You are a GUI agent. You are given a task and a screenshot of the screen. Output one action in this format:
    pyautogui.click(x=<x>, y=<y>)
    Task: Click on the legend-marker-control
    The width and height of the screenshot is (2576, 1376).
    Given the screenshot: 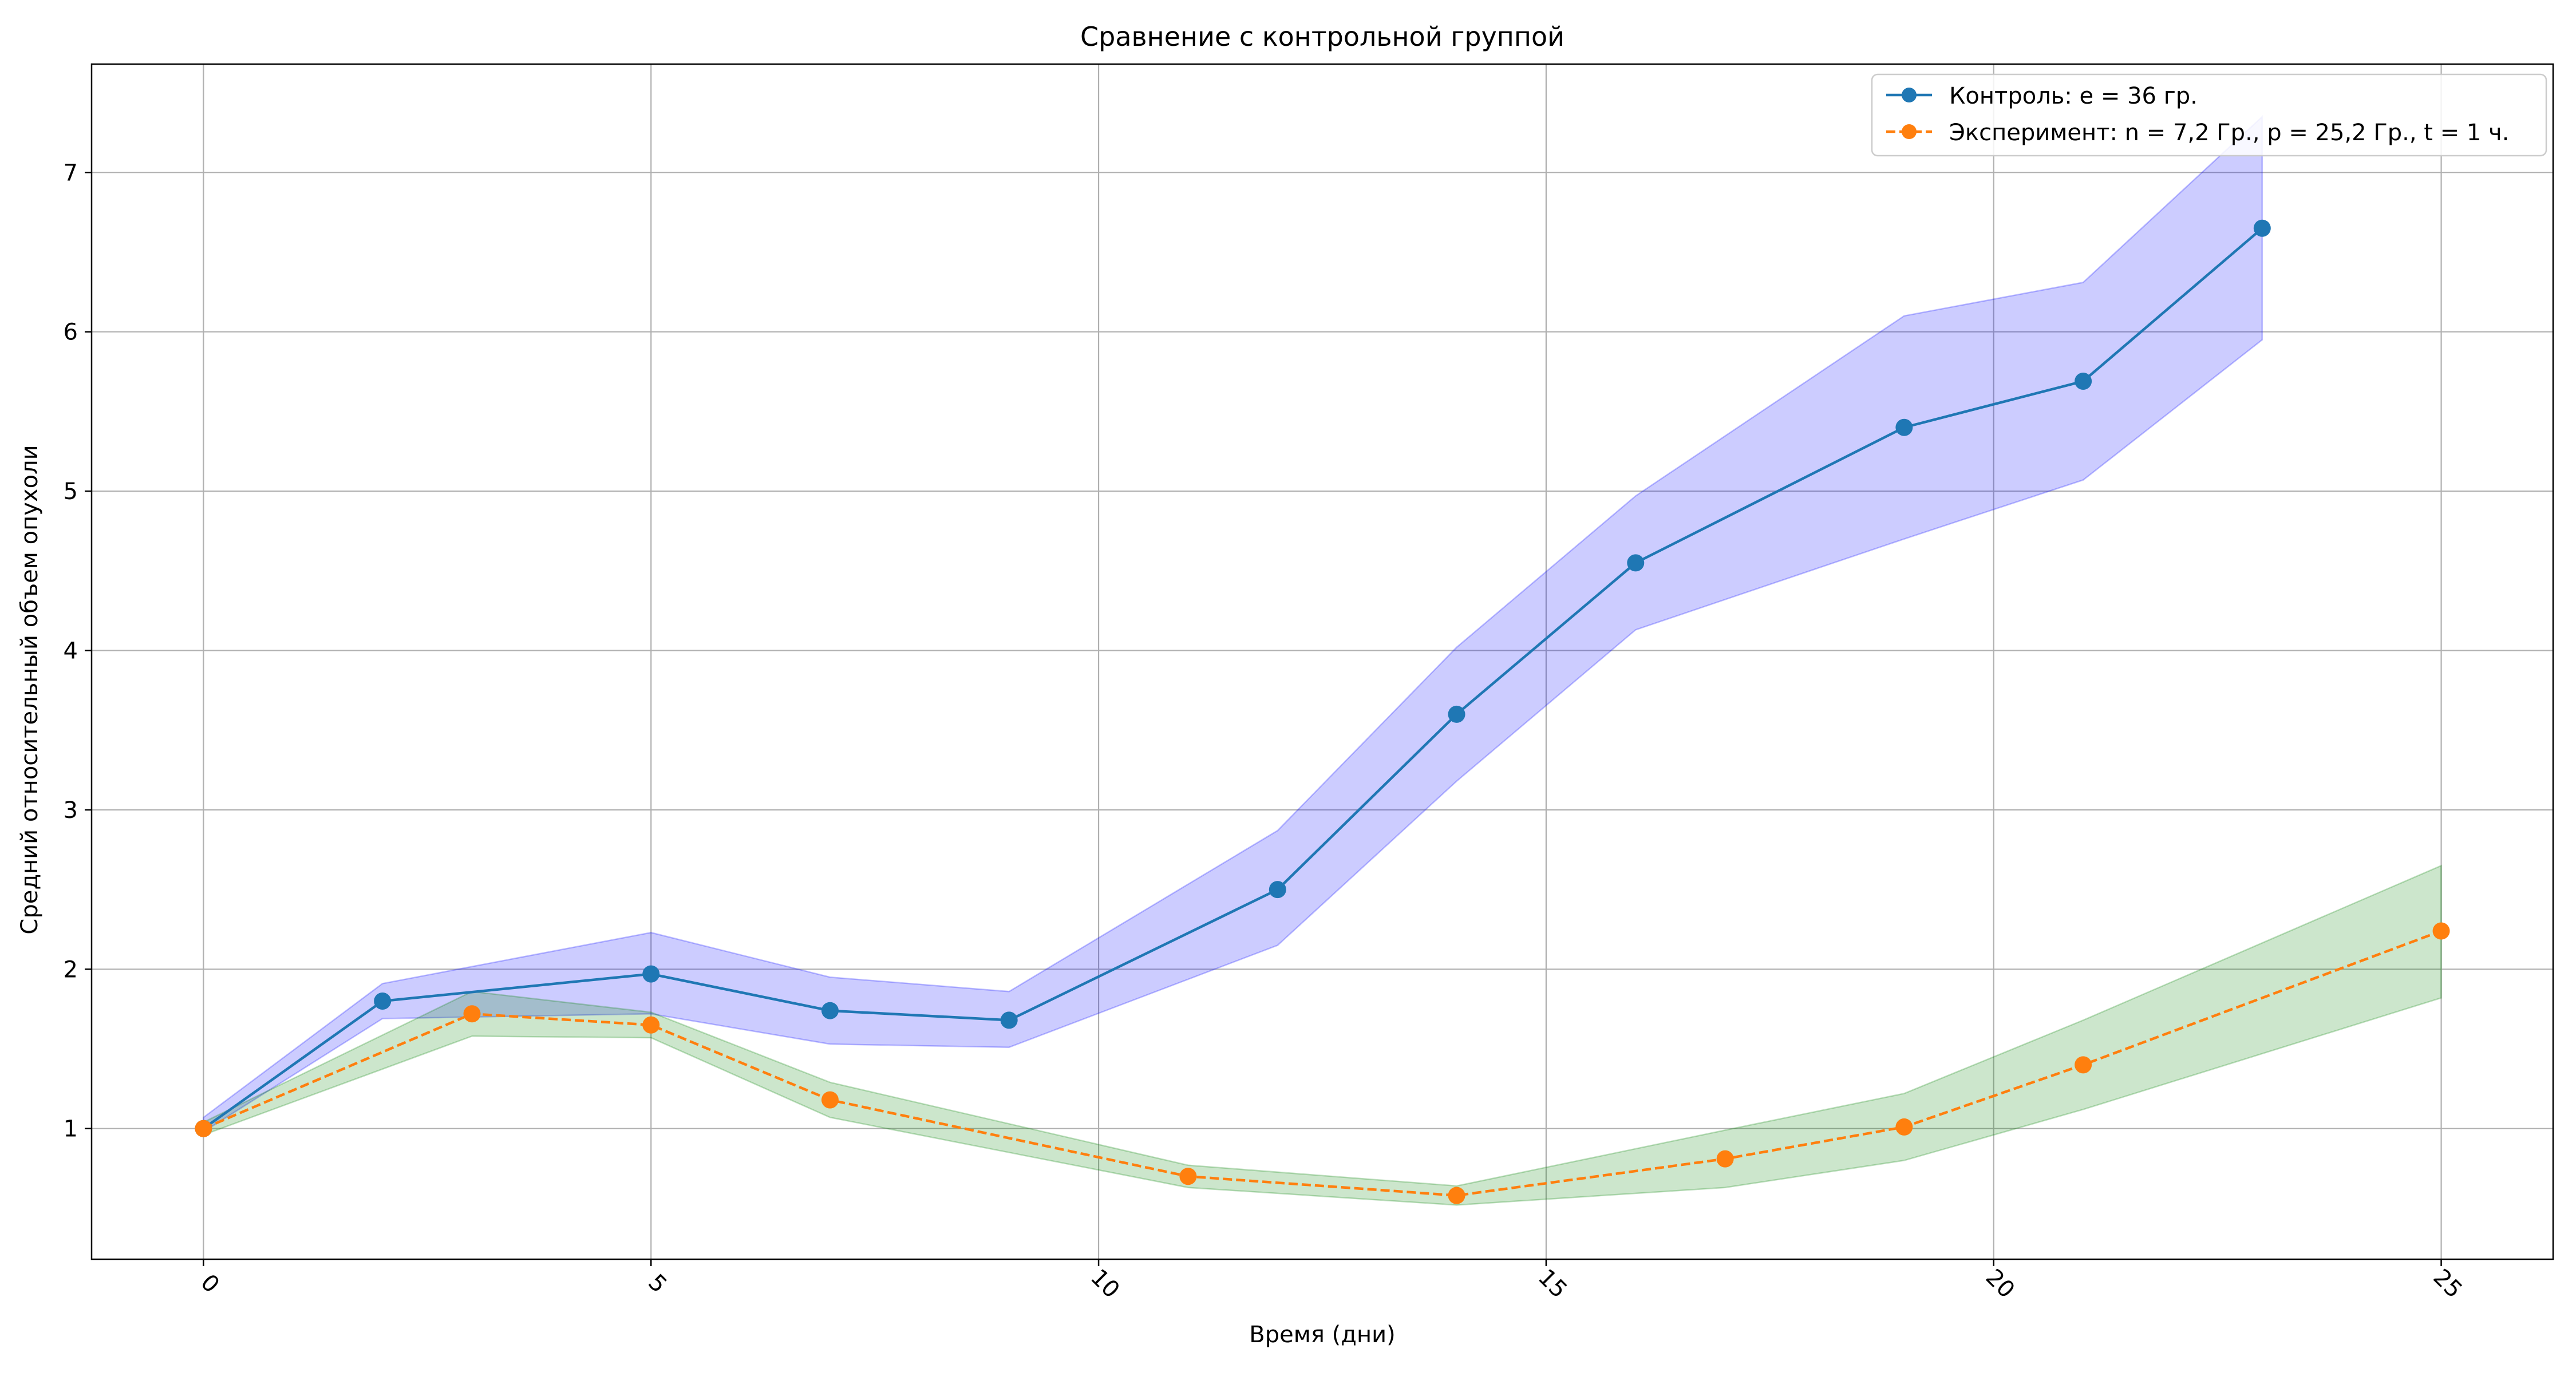 What is the action you would take?
    pyautogui.click(x=1909, y=95)
    